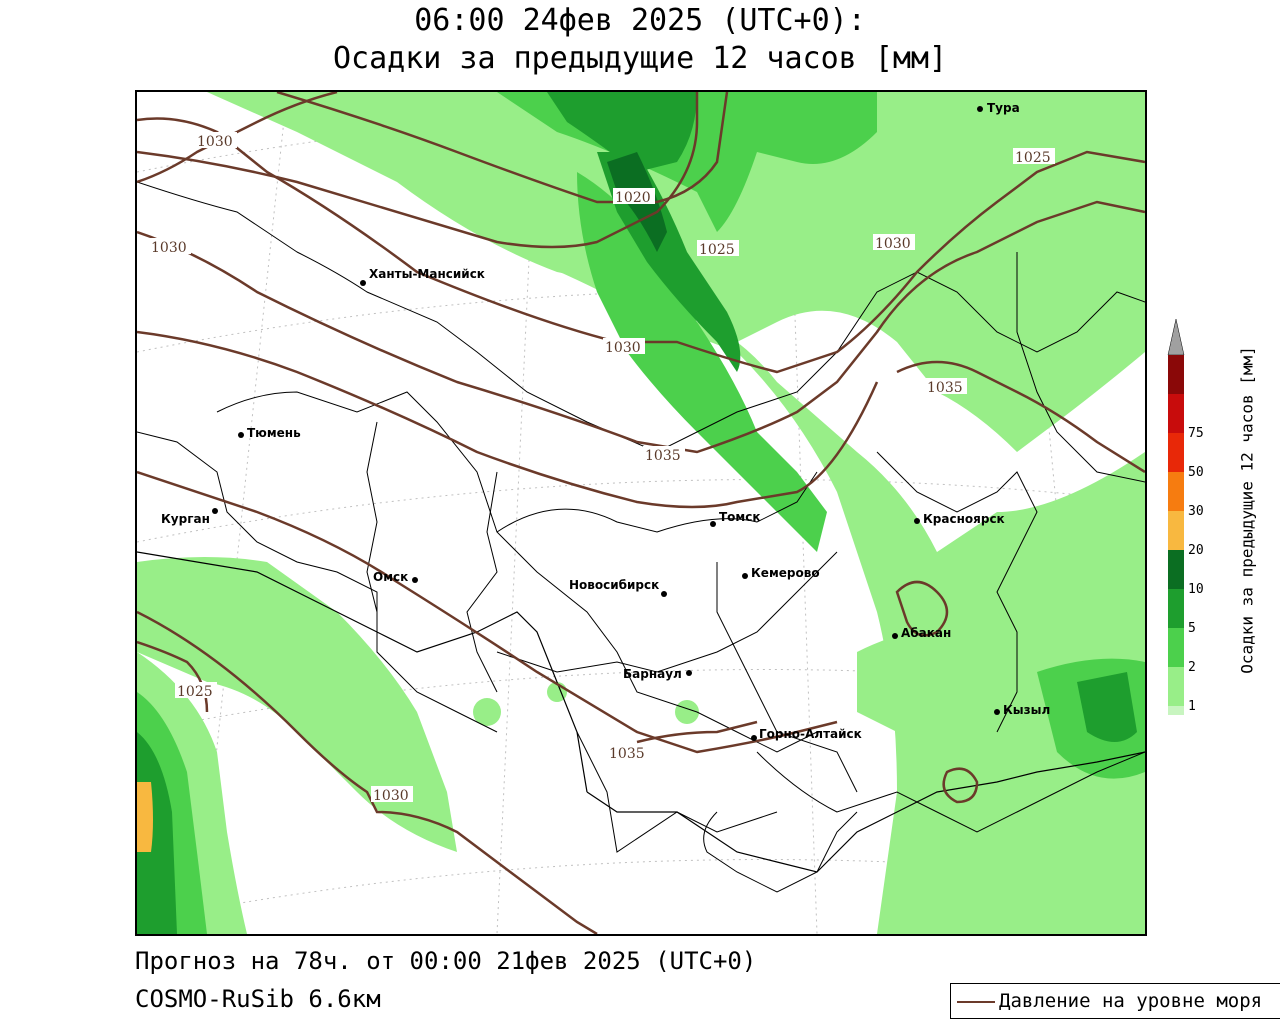 This screenshot has height=1024, width=1280. Describe the element at coordinates (427, 274) in the screenshot. I see `city-label: Ханты-Мансийск` at that location.